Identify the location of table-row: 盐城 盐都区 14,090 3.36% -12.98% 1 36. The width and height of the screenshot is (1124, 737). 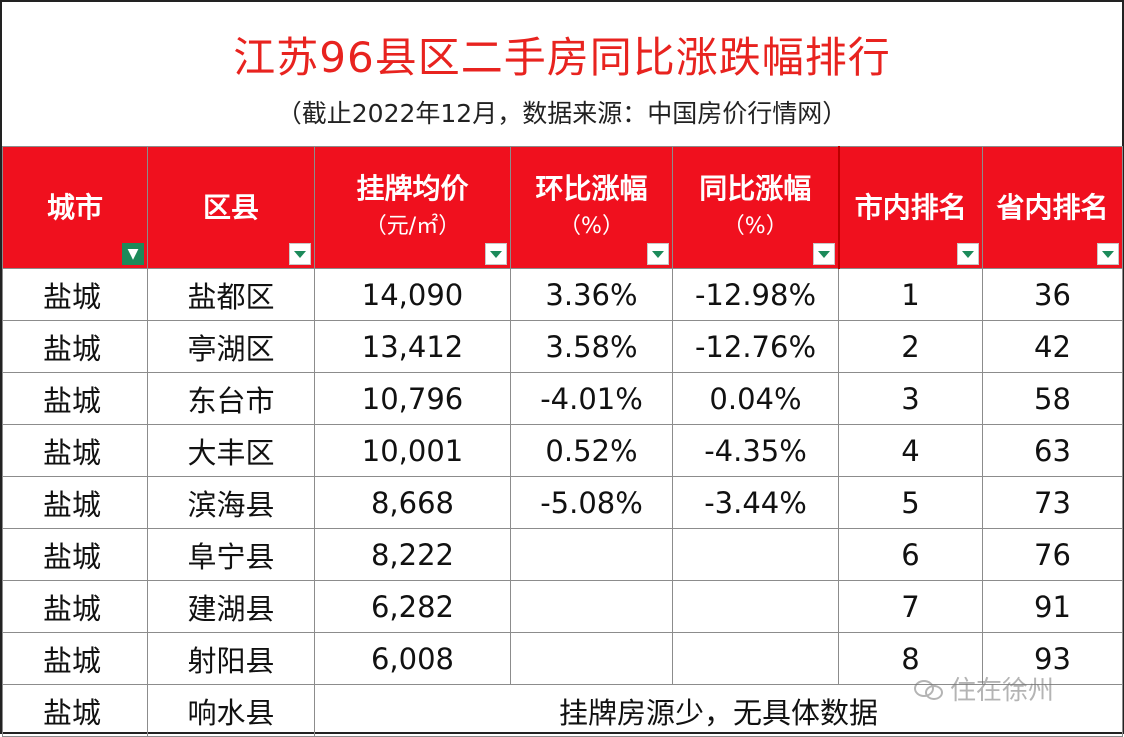
(562, 294).